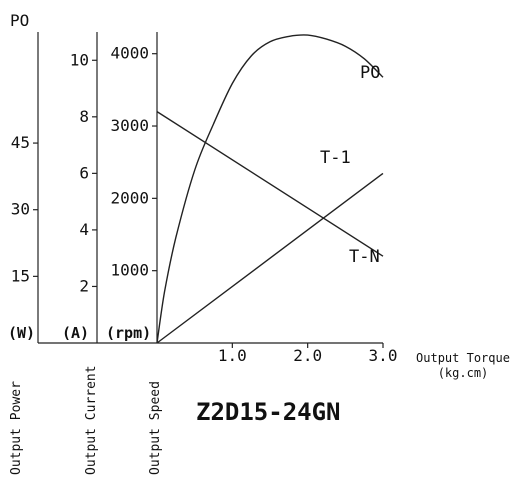  I want to click on current-tick-label: 8, so click(84, 116).